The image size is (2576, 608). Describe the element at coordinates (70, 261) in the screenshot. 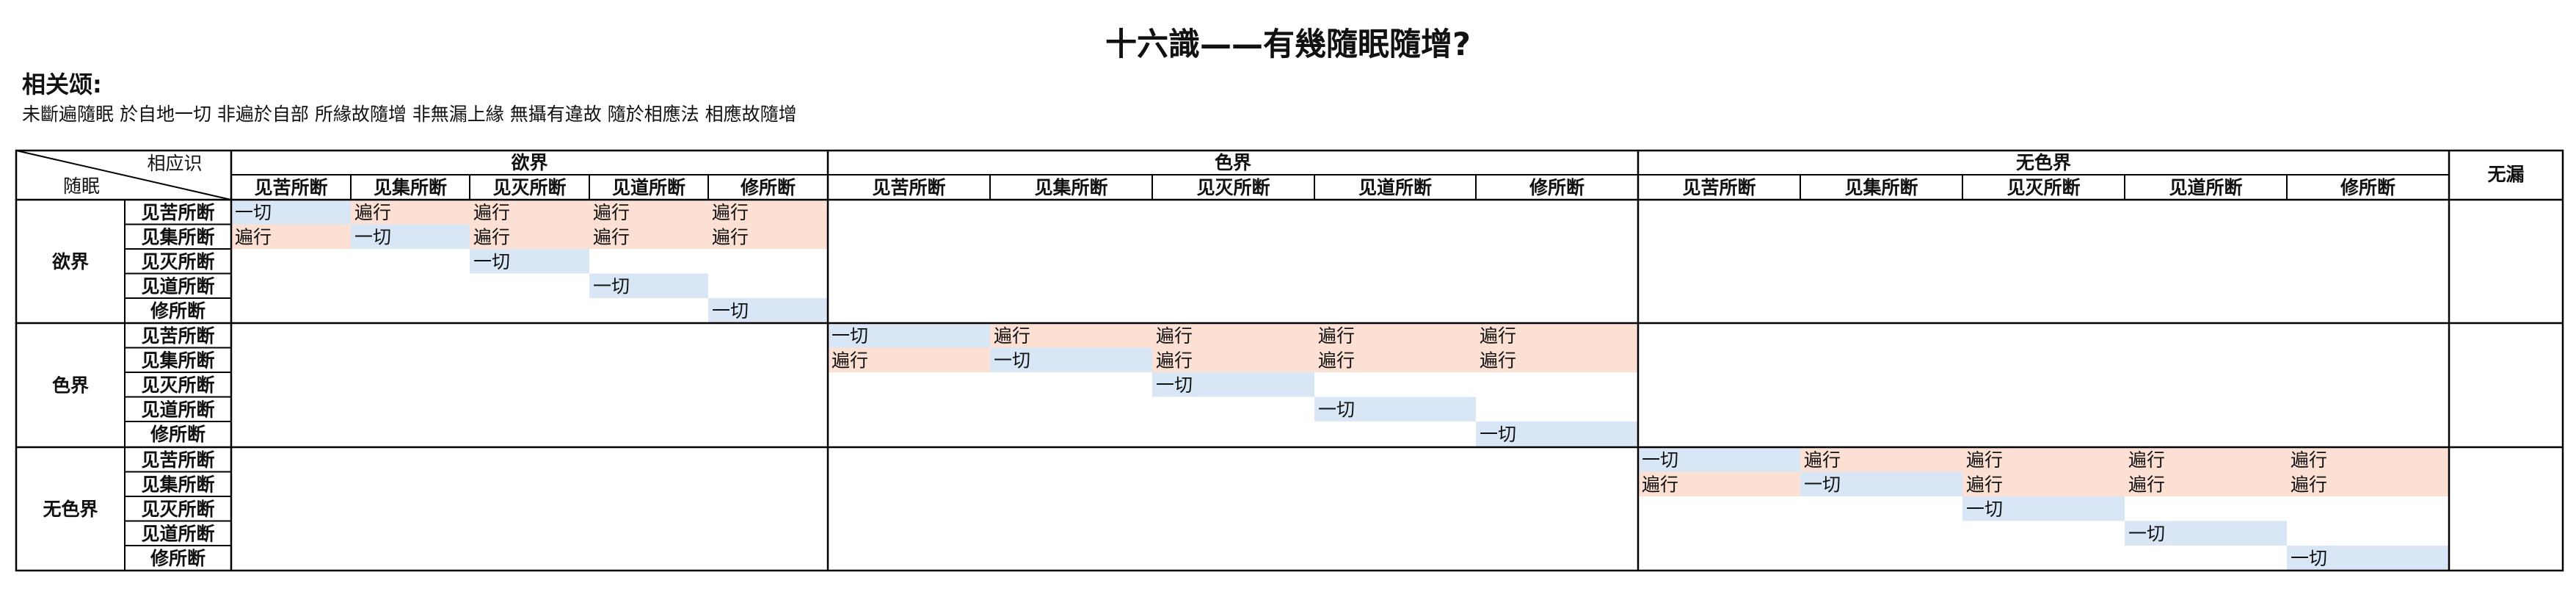

I see `row-realm-label: 欲界` at that location.